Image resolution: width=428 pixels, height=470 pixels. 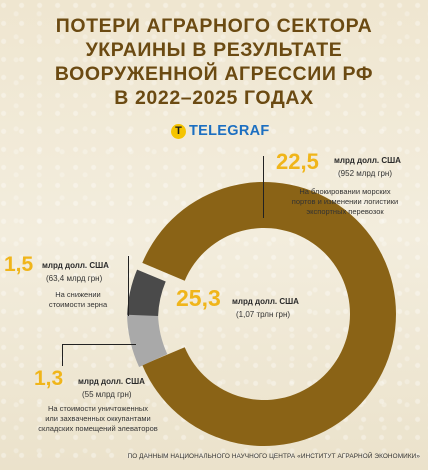 What do you see at coordinates (146, 293) in the screenshot?
I see `pie-slice-elevators` at bounding box center [146, 293].